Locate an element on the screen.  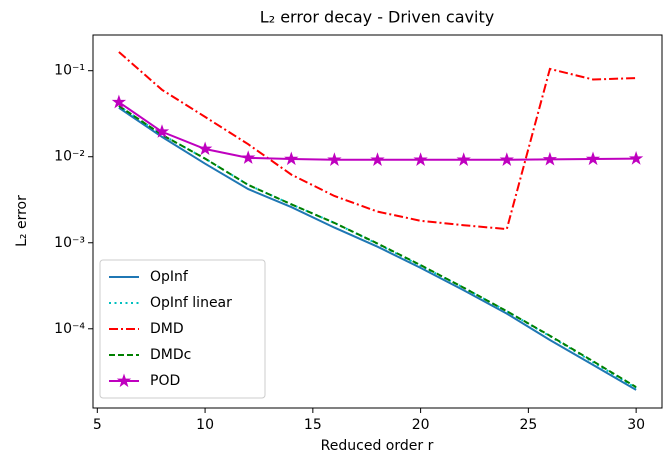
x-tick-label: 5 is located at coordinates (97, 425).